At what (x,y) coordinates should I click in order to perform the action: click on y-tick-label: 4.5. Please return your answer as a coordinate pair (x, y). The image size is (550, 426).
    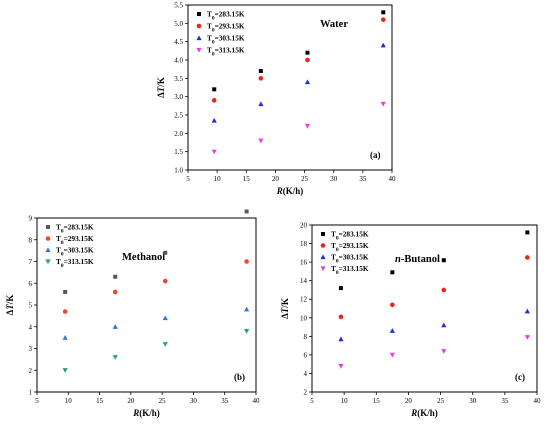
    Looking at the image, I should click on (178, 42).